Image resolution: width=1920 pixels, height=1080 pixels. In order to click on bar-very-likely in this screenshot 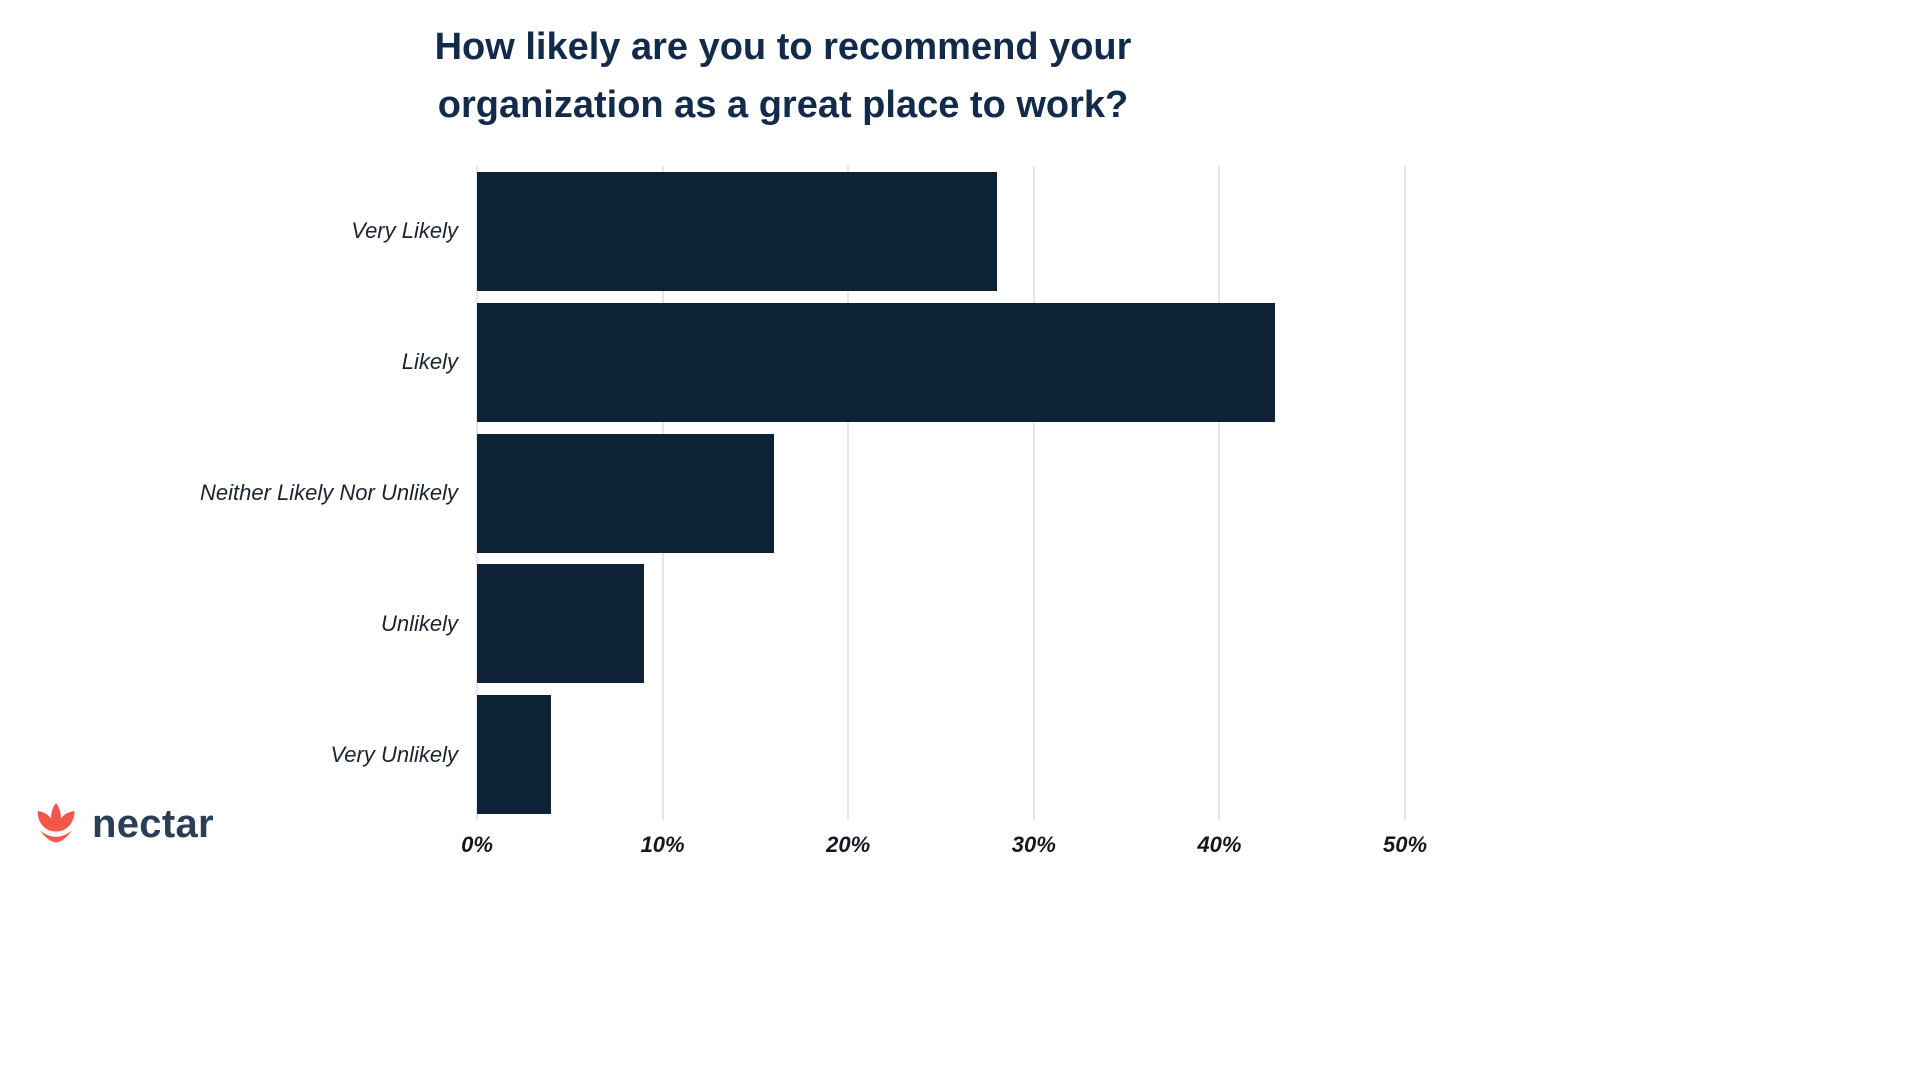, I will do `click(737, 231)`.